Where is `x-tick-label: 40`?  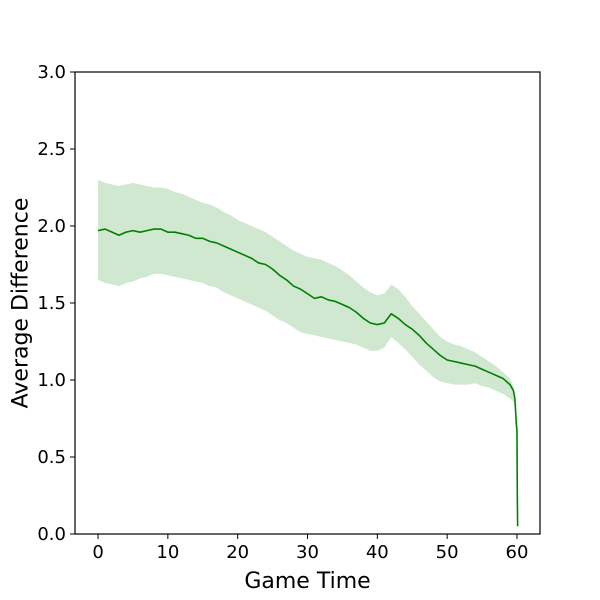 x-tick-label: 40 is located at coordinates (377, 552).